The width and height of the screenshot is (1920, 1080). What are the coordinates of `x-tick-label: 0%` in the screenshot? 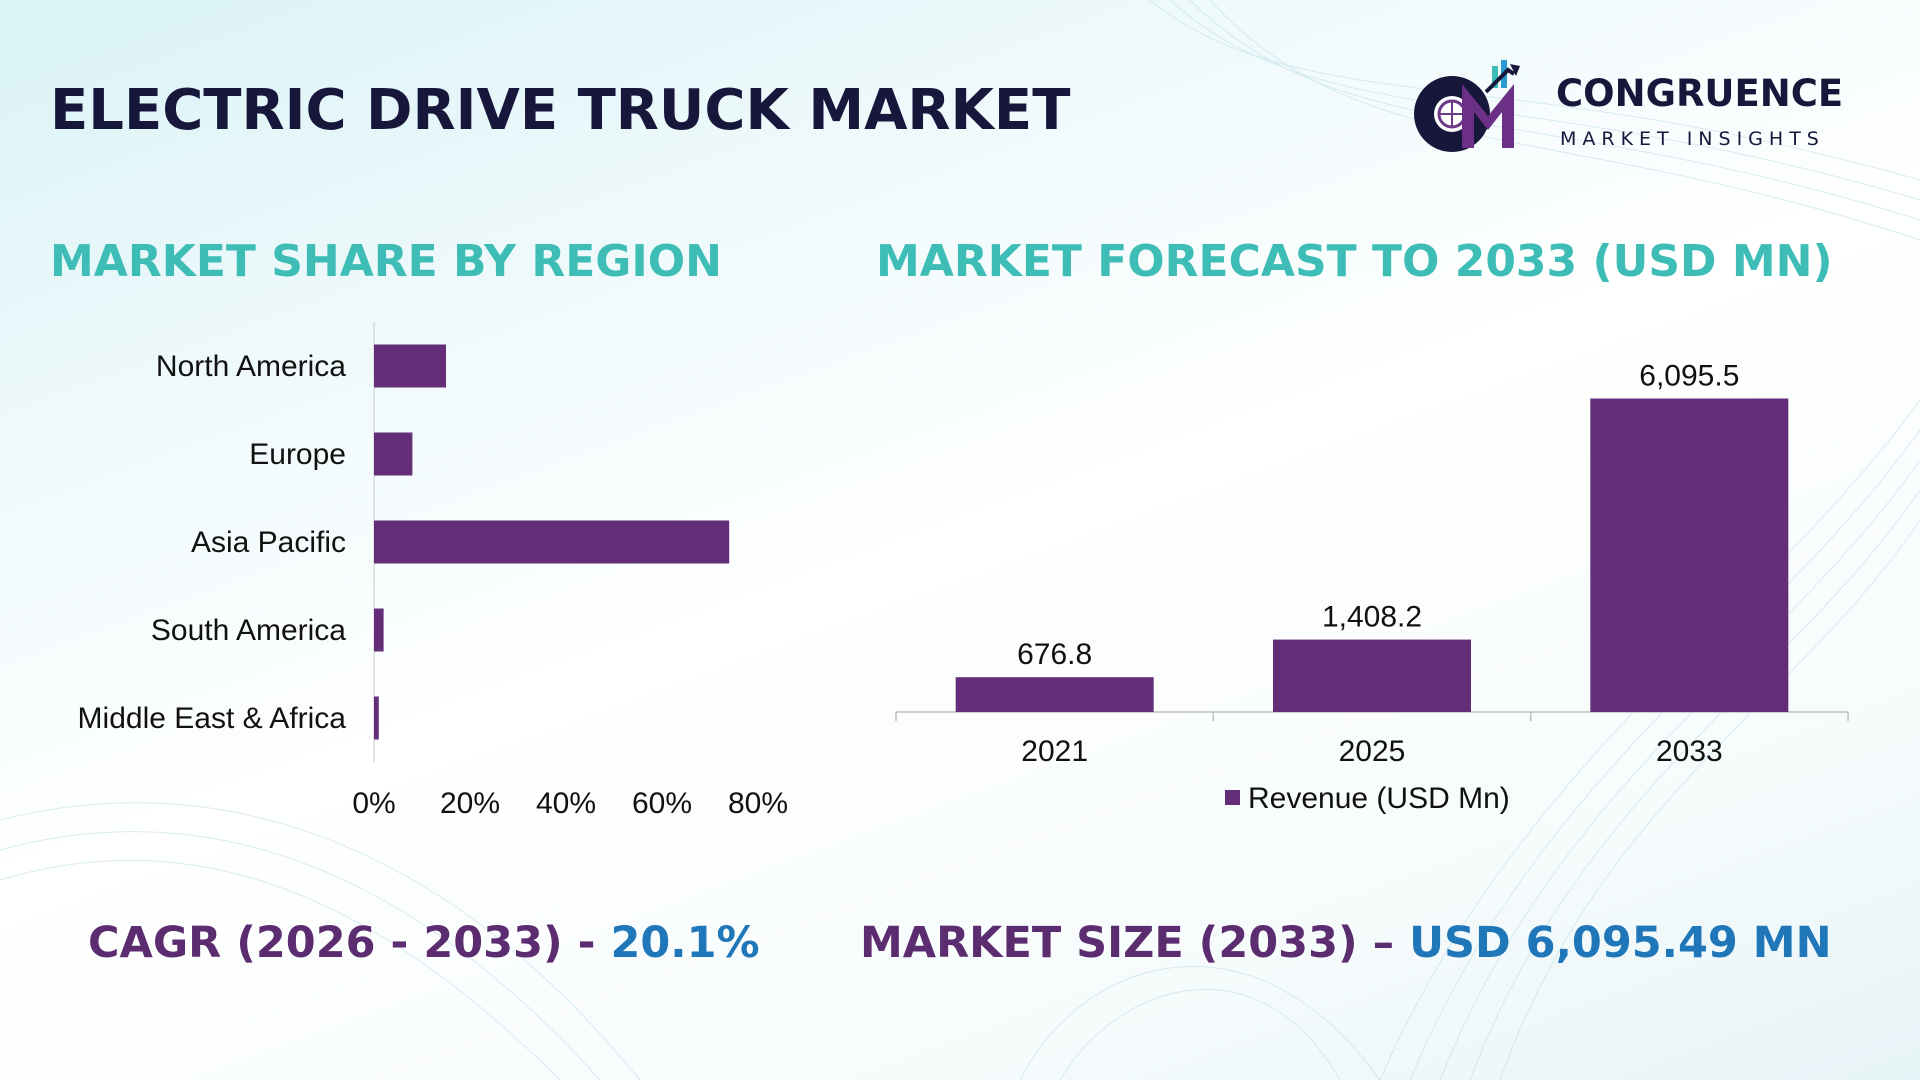 It's located at (373, 803).